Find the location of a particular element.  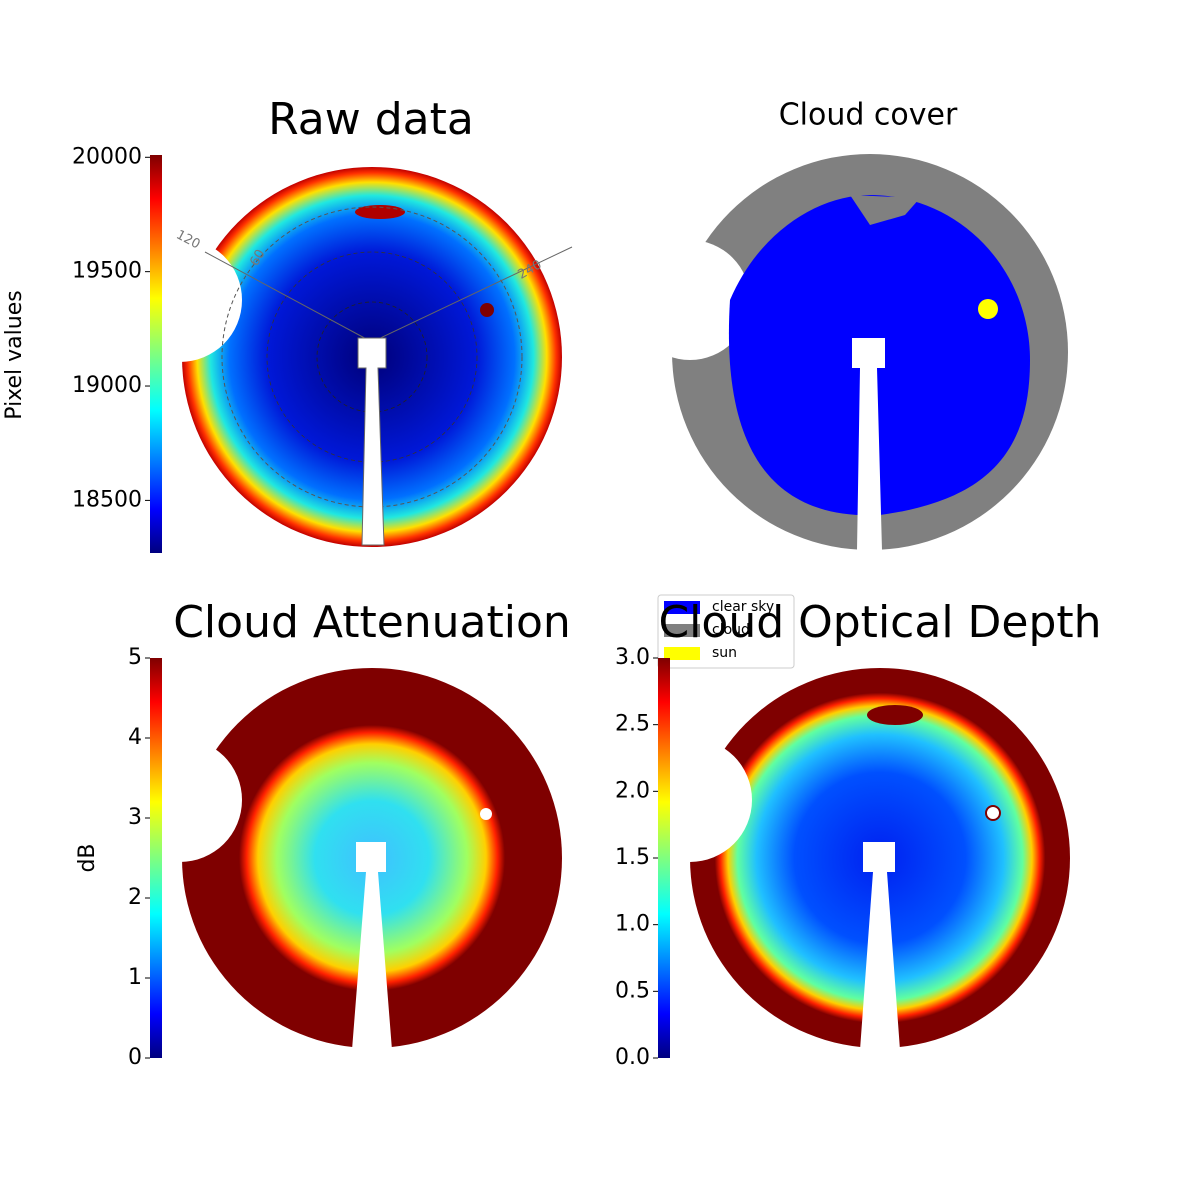

colorbar-label: dB is located at coordinates (87, 857).